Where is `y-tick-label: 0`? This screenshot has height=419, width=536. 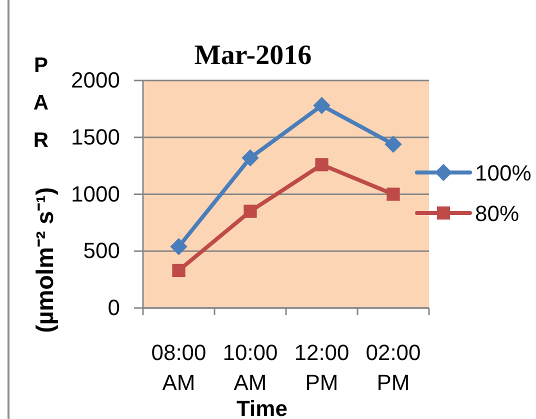
y-tick-label: 0 is located at coordinates (114, 307).